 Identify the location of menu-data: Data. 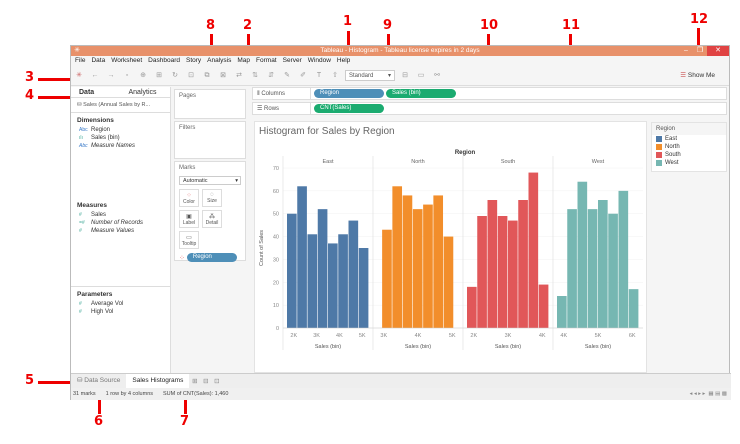
(98, 60).